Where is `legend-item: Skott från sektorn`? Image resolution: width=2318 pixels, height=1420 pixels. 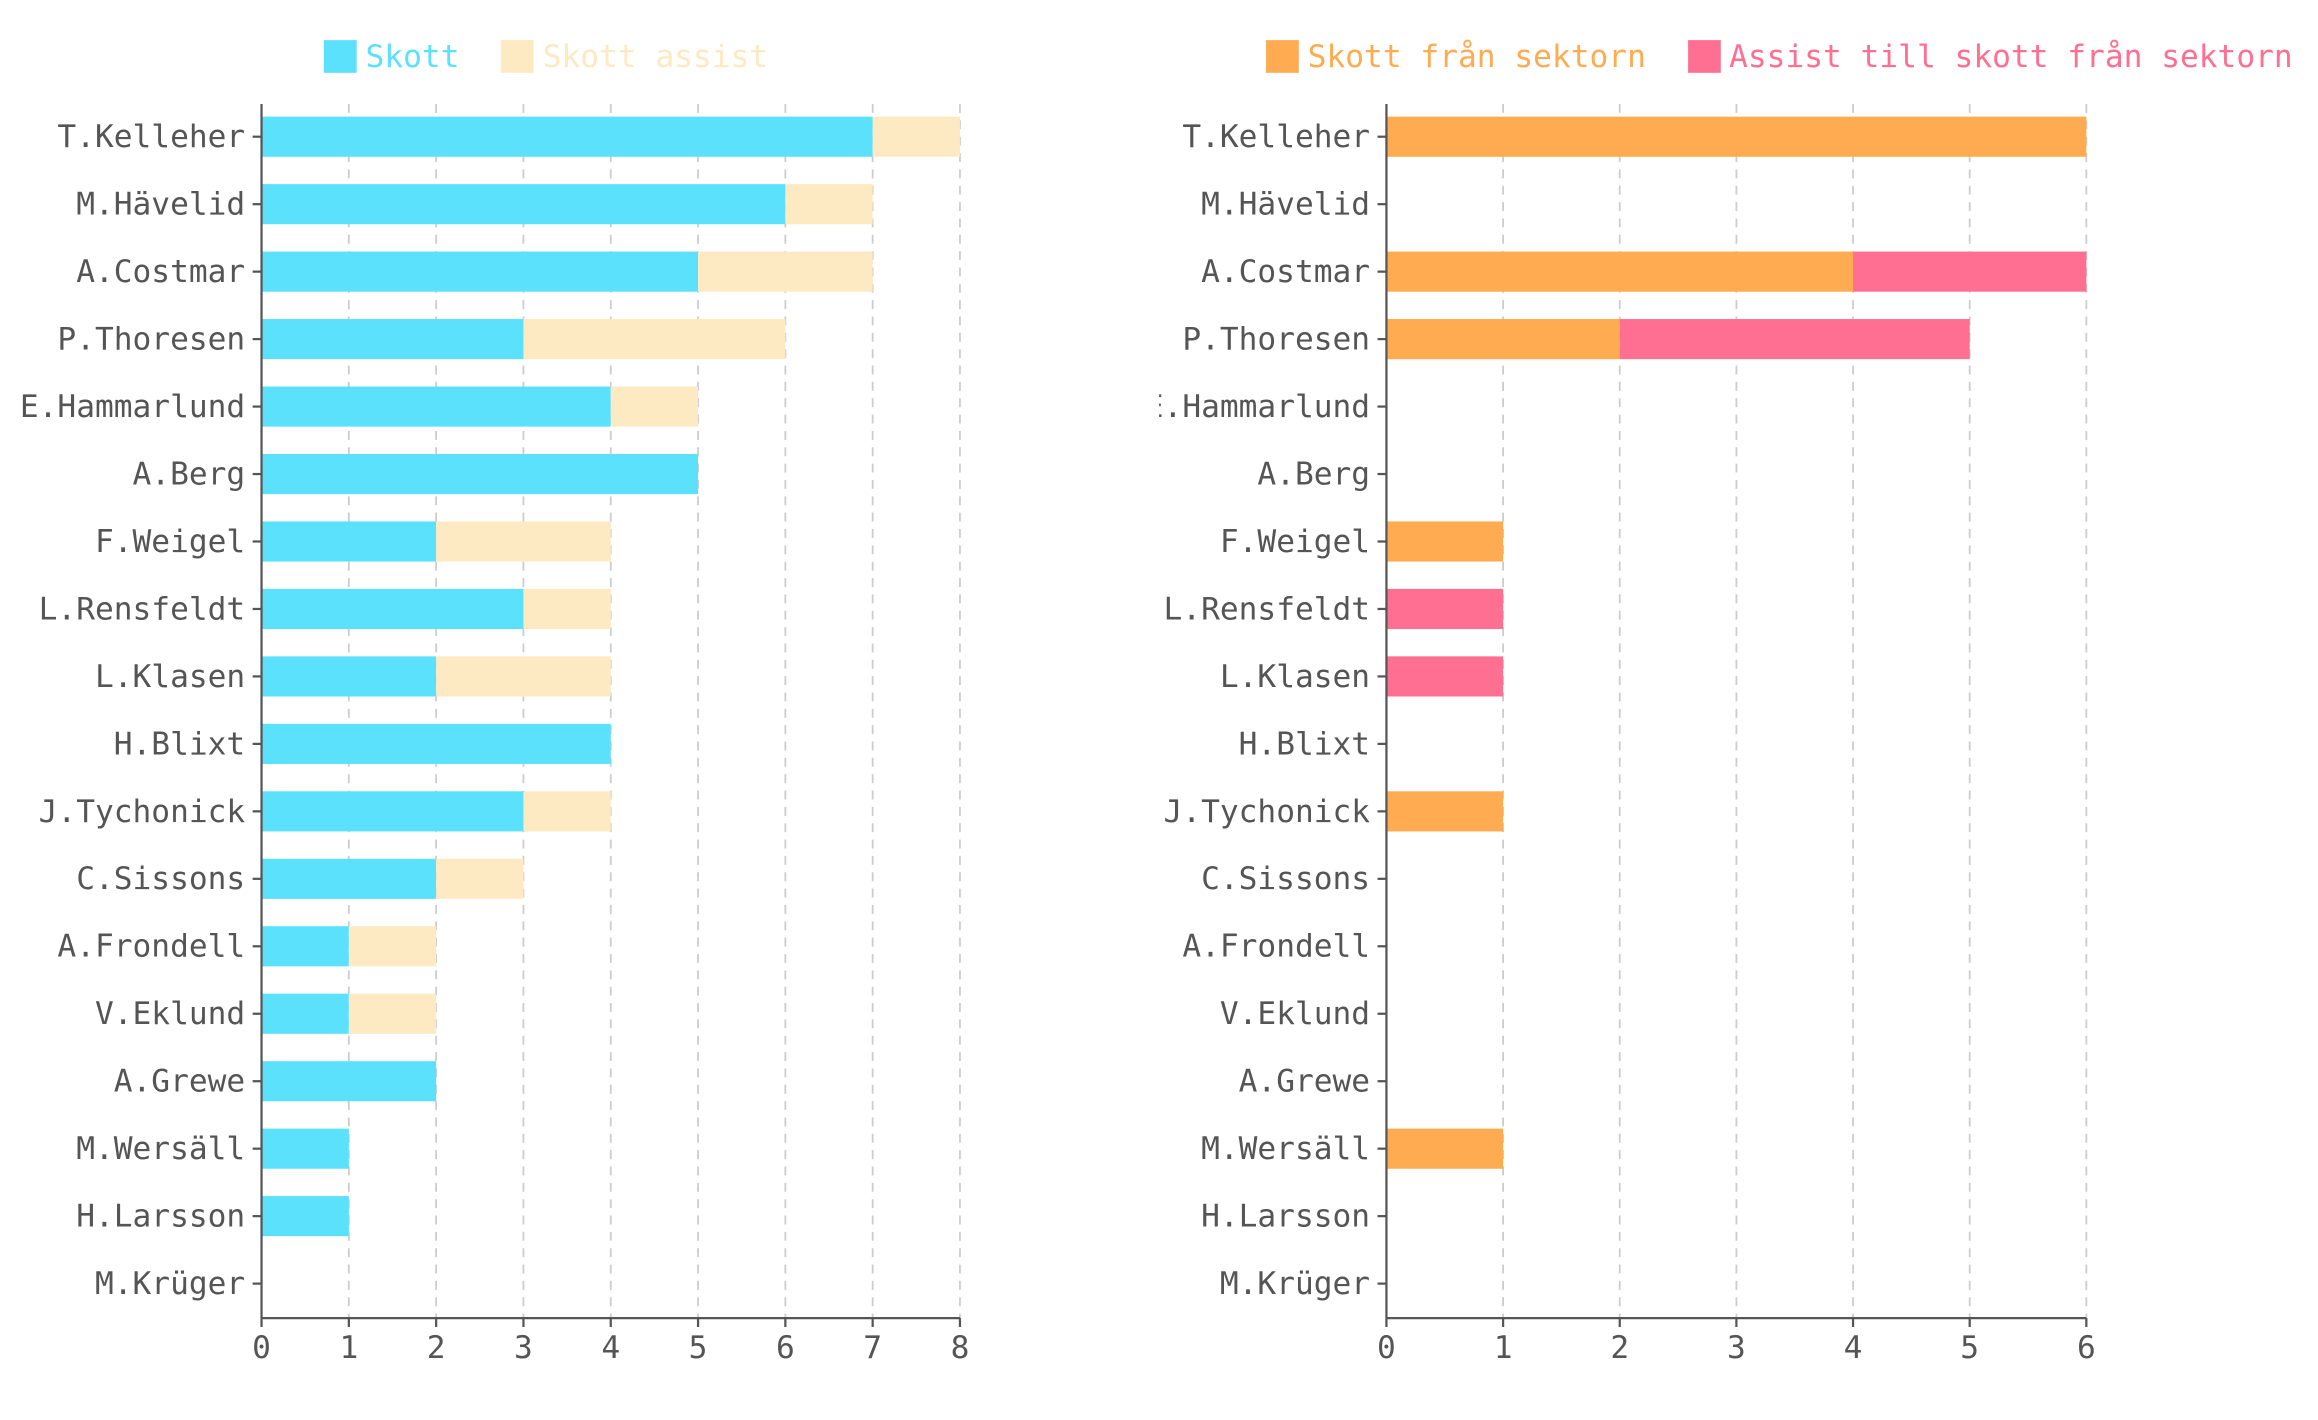
legend-item: Skott från sektorn is located at coordinates (1456, 56).